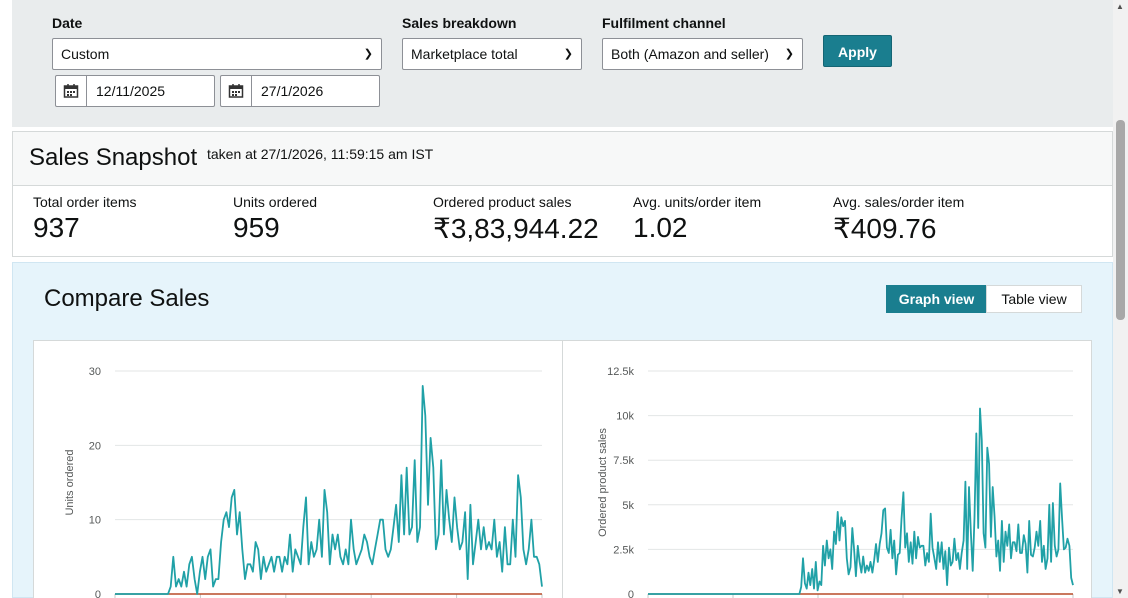 This screenshot has height=598, width=1128. I want to click on metric-avg-units-per-order-item: Avg. units/order item 1.02, so click(697, 219).